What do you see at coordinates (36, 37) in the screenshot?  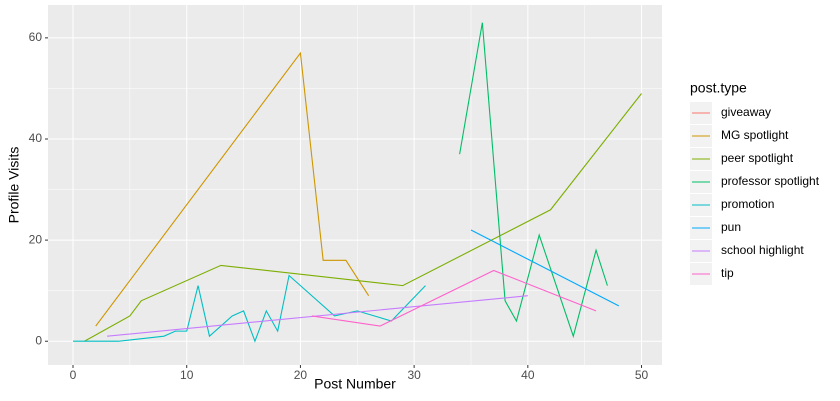 I see `y-tick-label: 60` at bounding box center [36, 37].